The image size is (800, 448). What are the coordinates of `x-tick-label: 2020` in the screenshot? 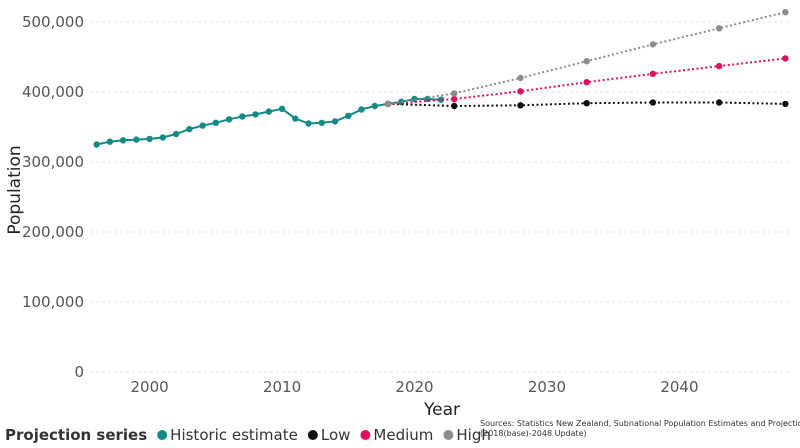 It's located at (414, 387).